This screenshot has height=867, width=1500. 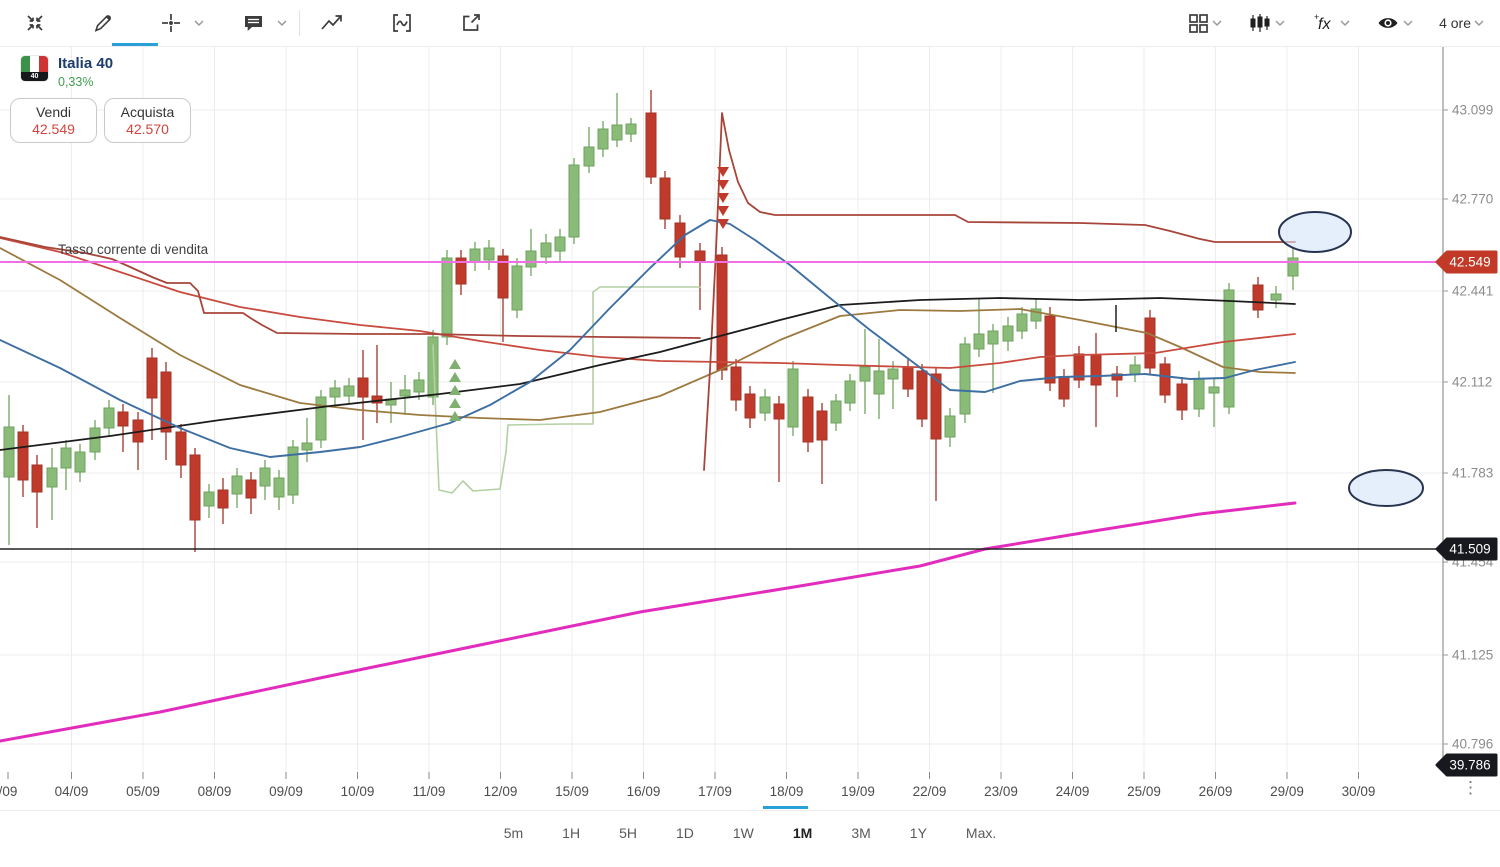 I want to click on svg-text: 18/09, so click(x=787, y=791).